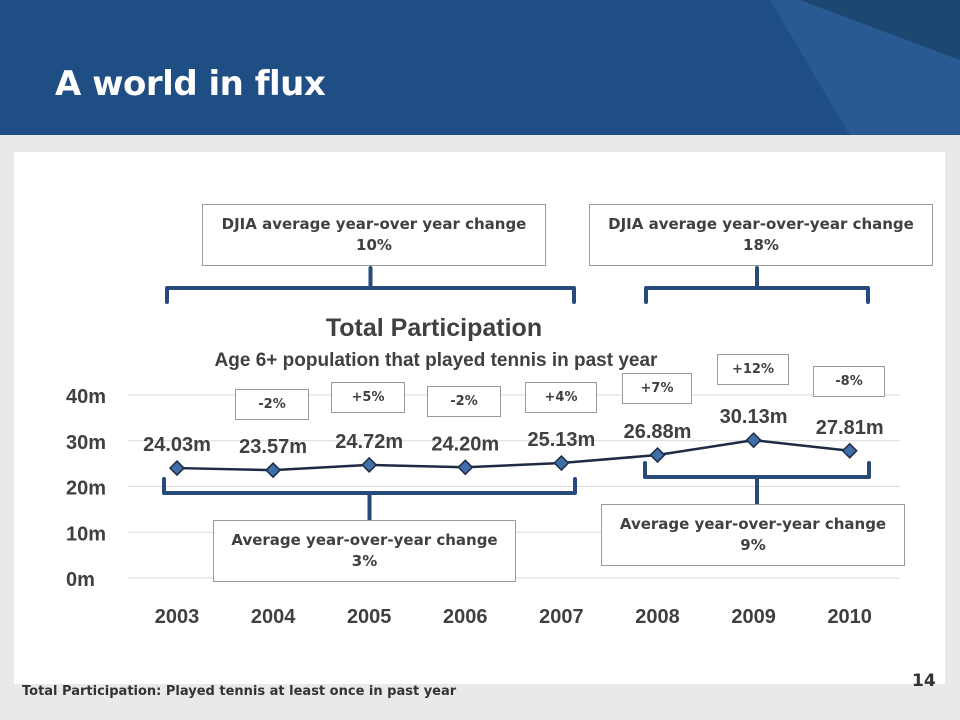  What do you see at coordinates (657, 455) in the screenshot?
I see `data-point-2008` at bounding box center [657, 455].